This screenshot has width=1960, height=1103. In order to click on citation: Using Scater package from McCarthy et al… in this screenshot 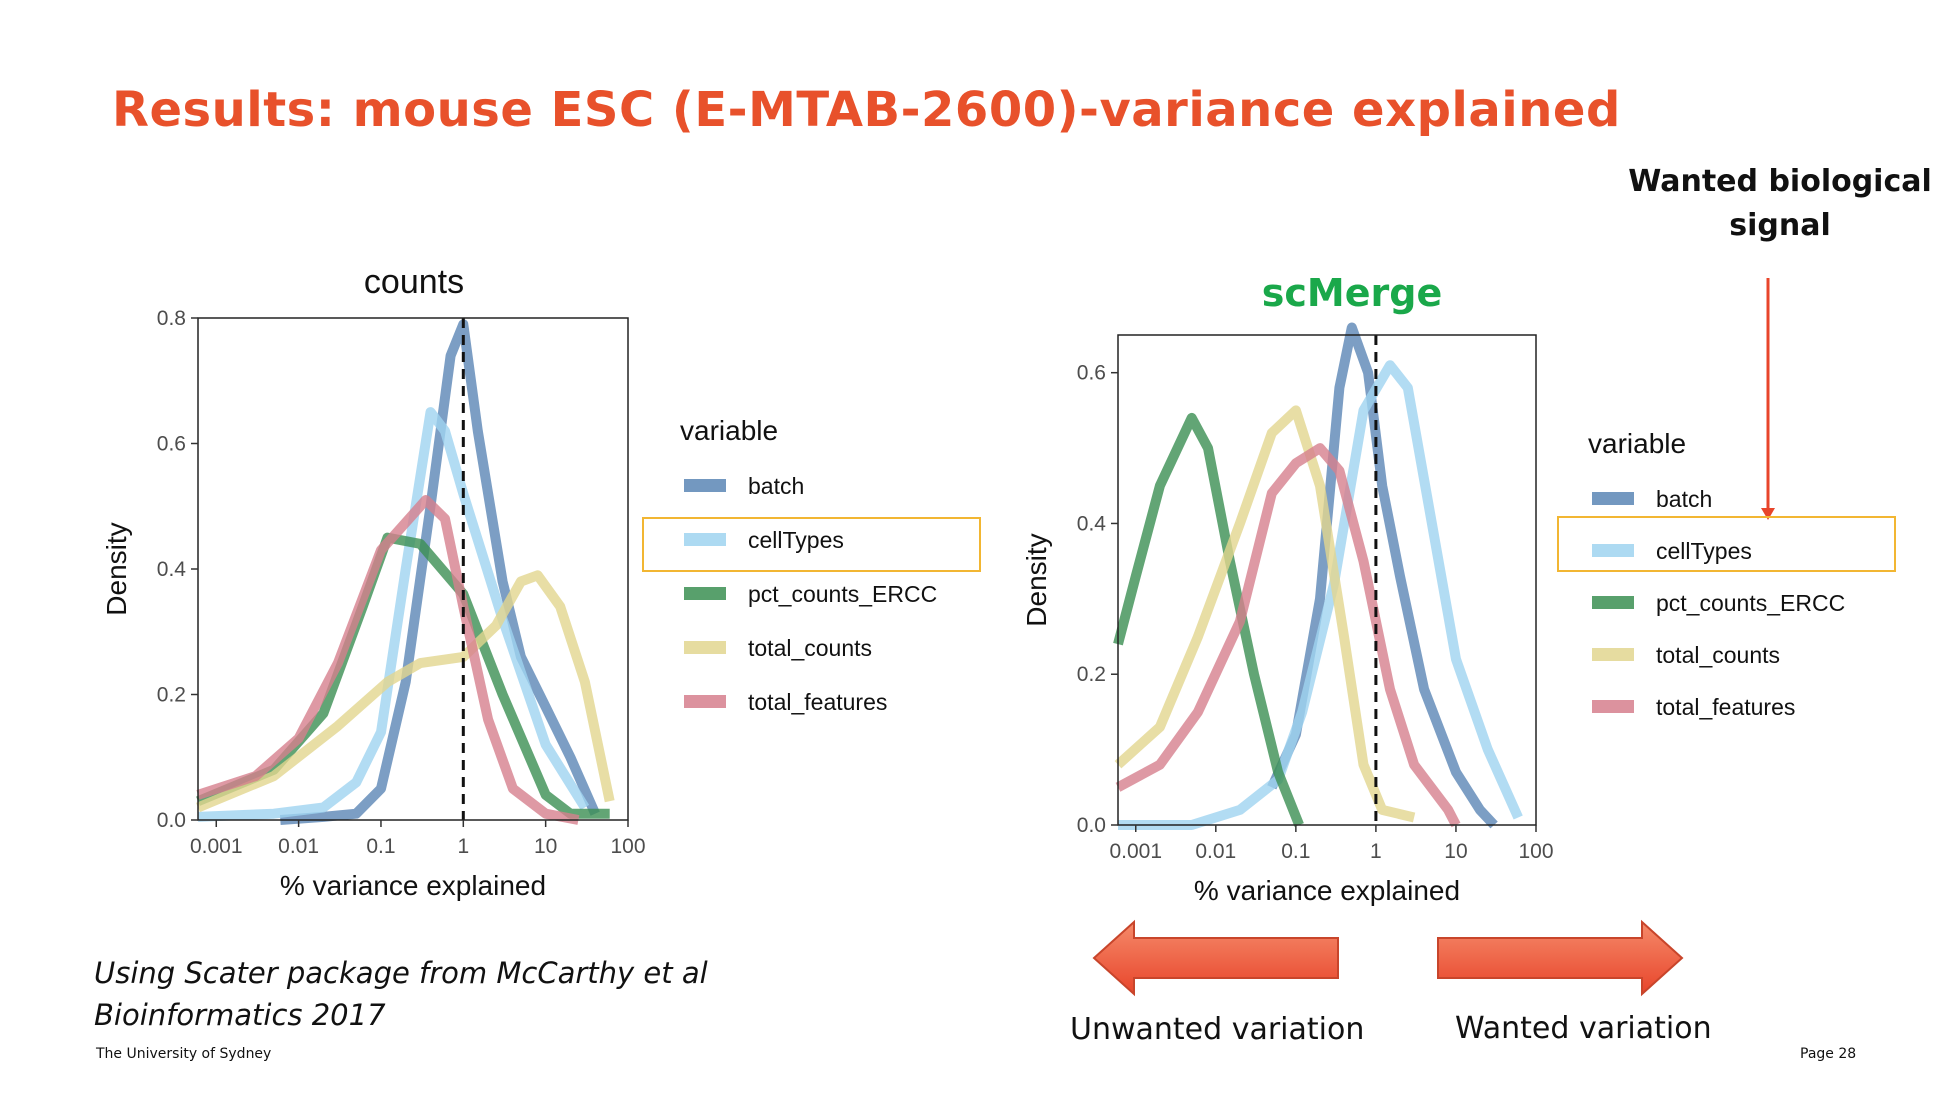, I will do `click(401, 994)`.